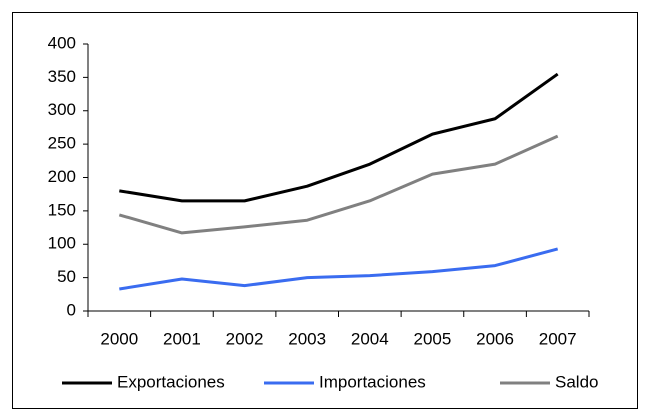 This screenshot has height=414, width=646. I want to click on y-tick-label: 150, so click(62, 209).